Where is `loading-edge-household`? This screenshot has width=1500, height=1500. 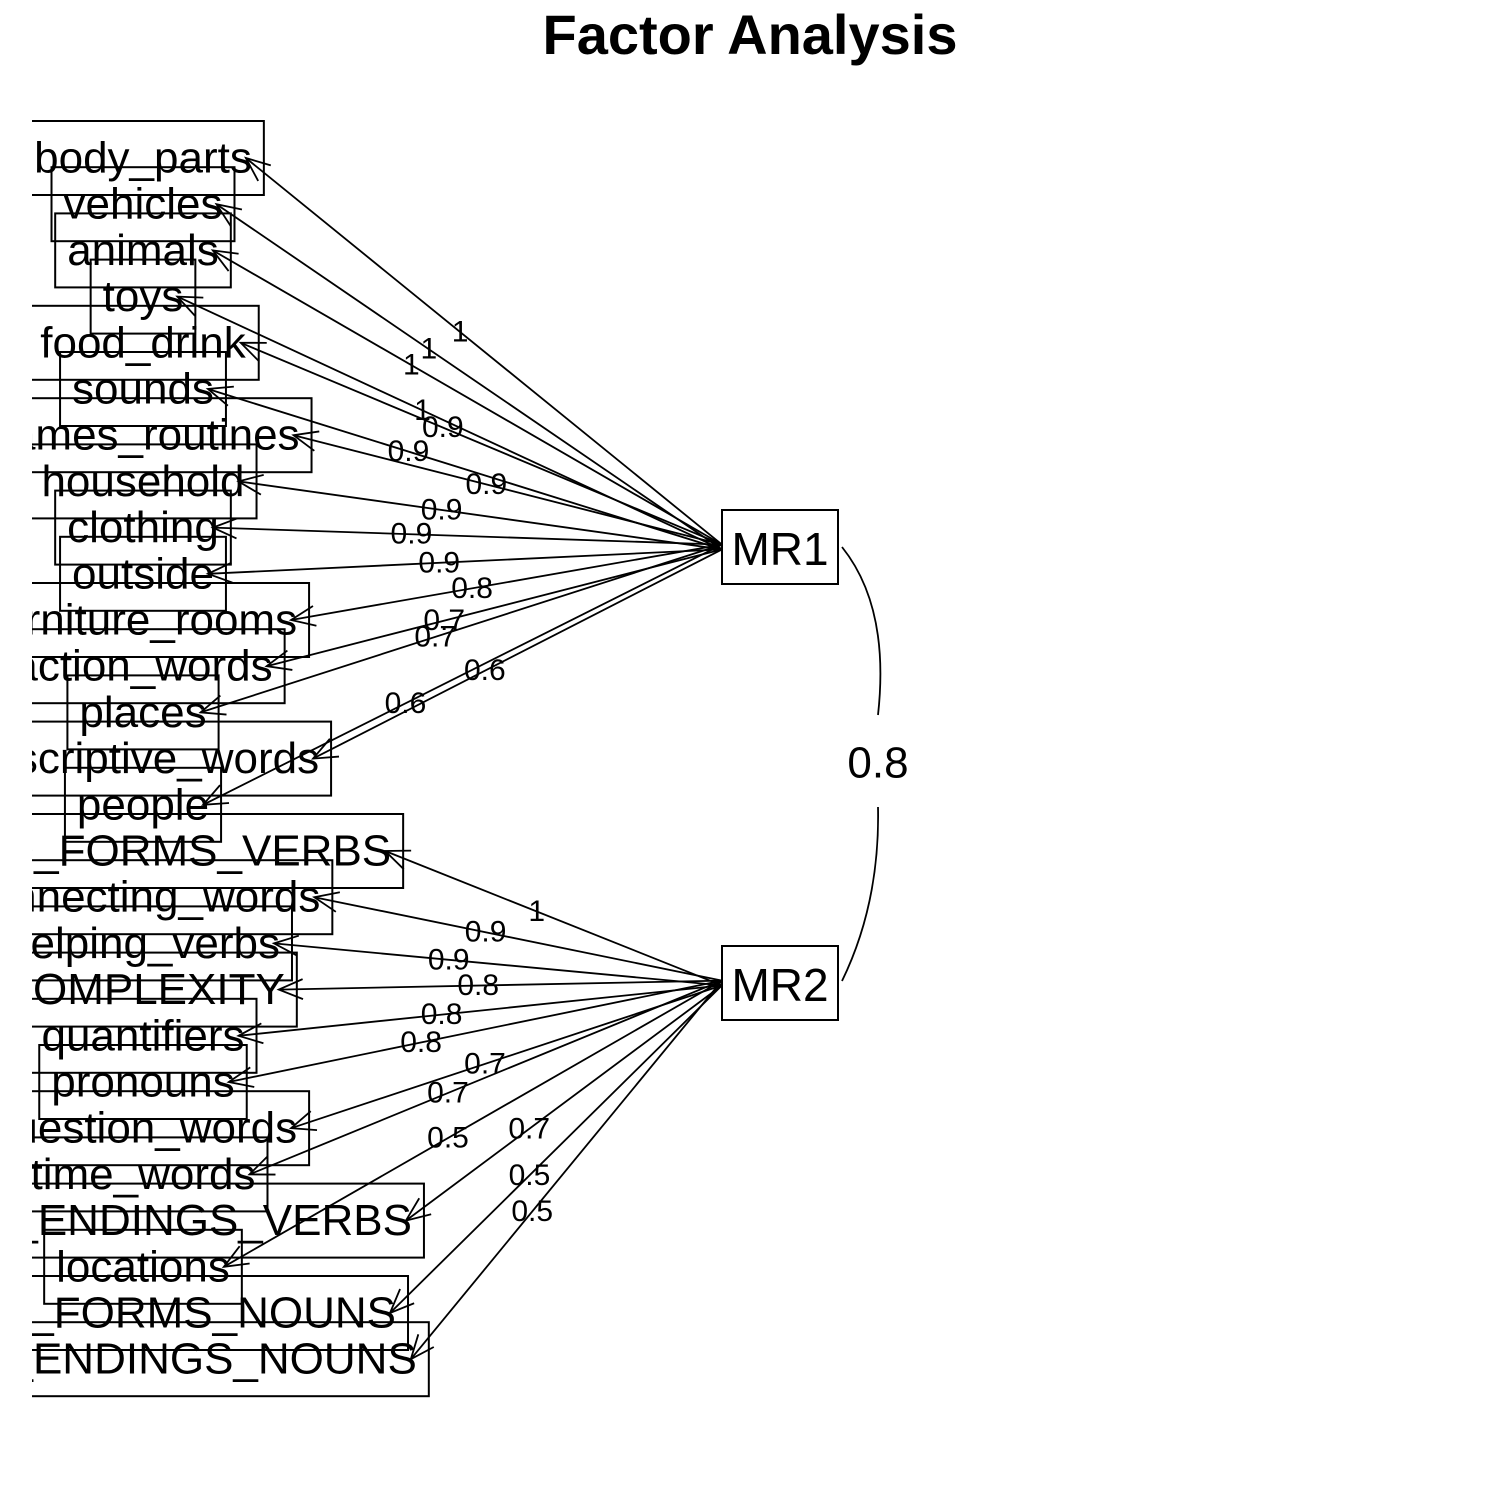 loading-edge-household is located at coordinates (479, 512).